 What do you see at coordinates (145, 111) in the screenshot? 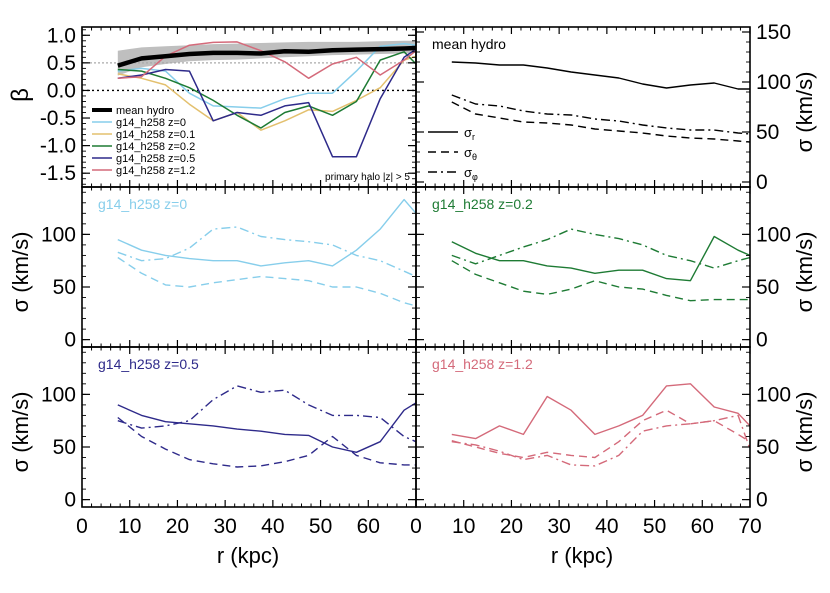
I see `legend-label: mean hydro` at bounding box center [145, 111].